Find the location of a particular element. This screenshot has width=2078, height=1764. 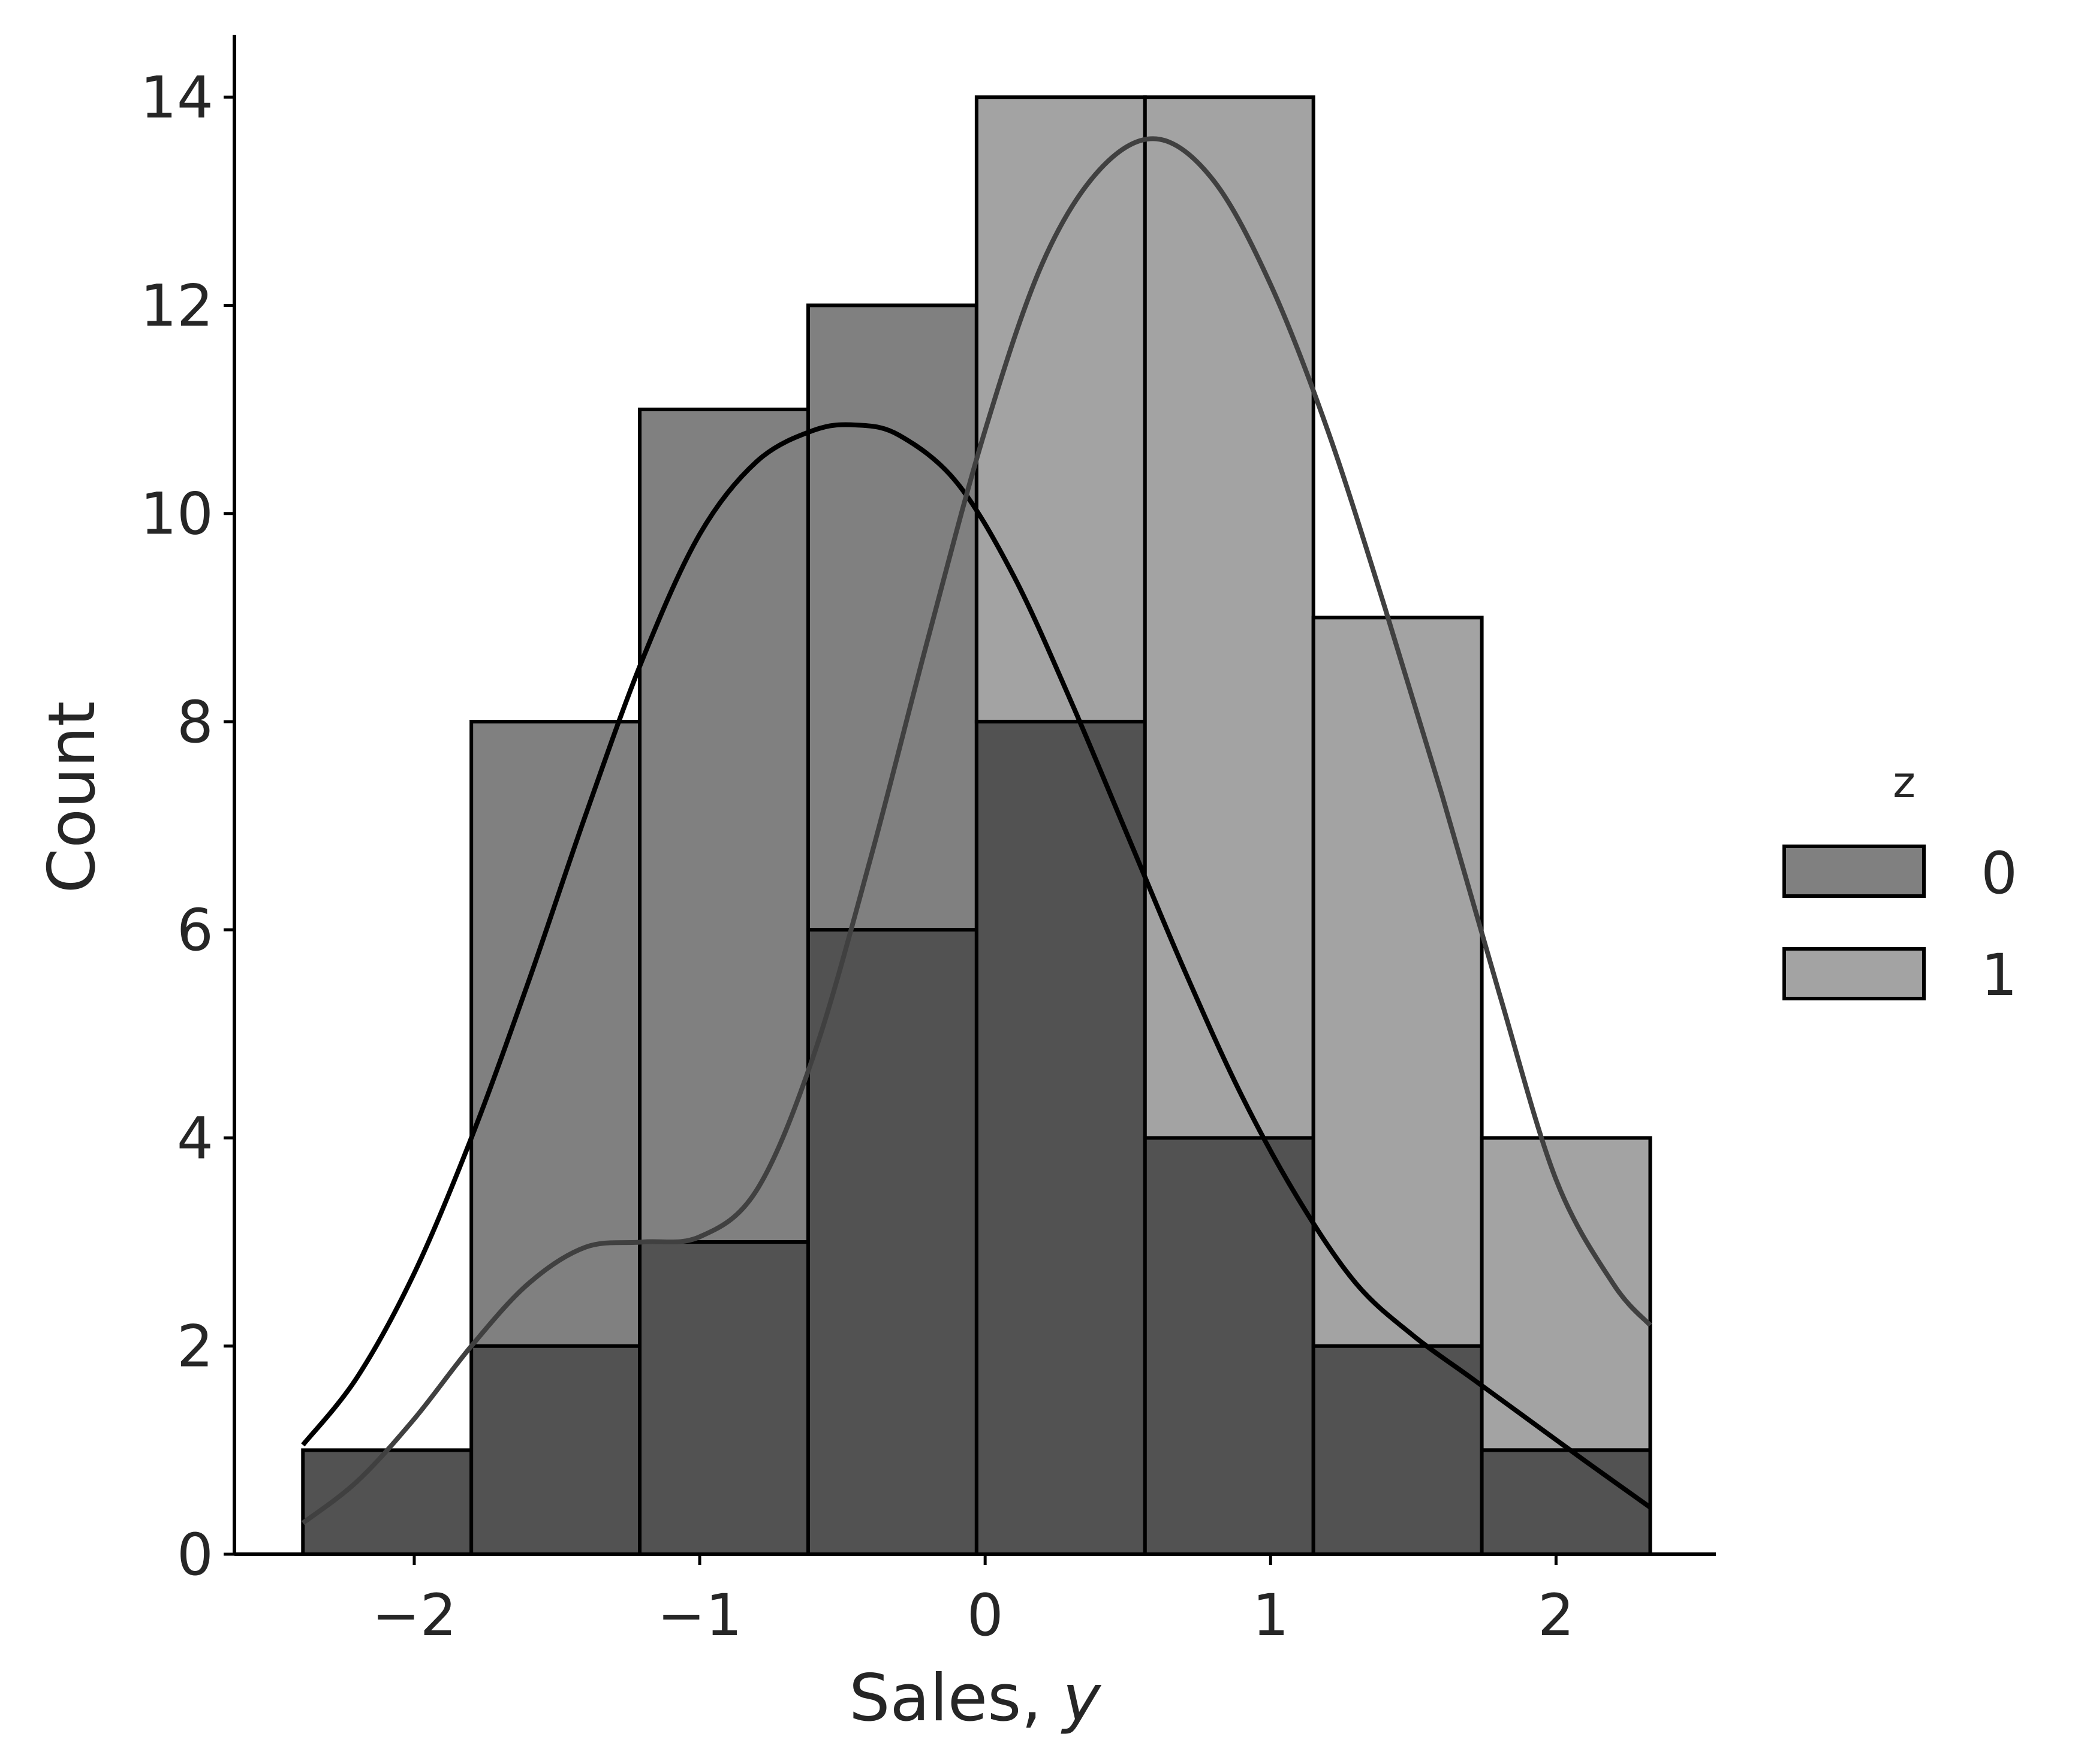

y-tick-label: 6 is located at coordinates (195, 930).